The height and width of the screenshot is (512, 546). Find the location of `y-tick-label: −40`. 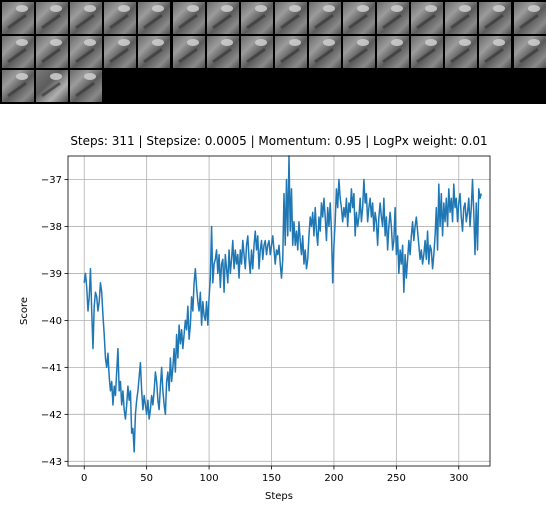

y-tick-label: −40 is located at coordinates (51, 321).